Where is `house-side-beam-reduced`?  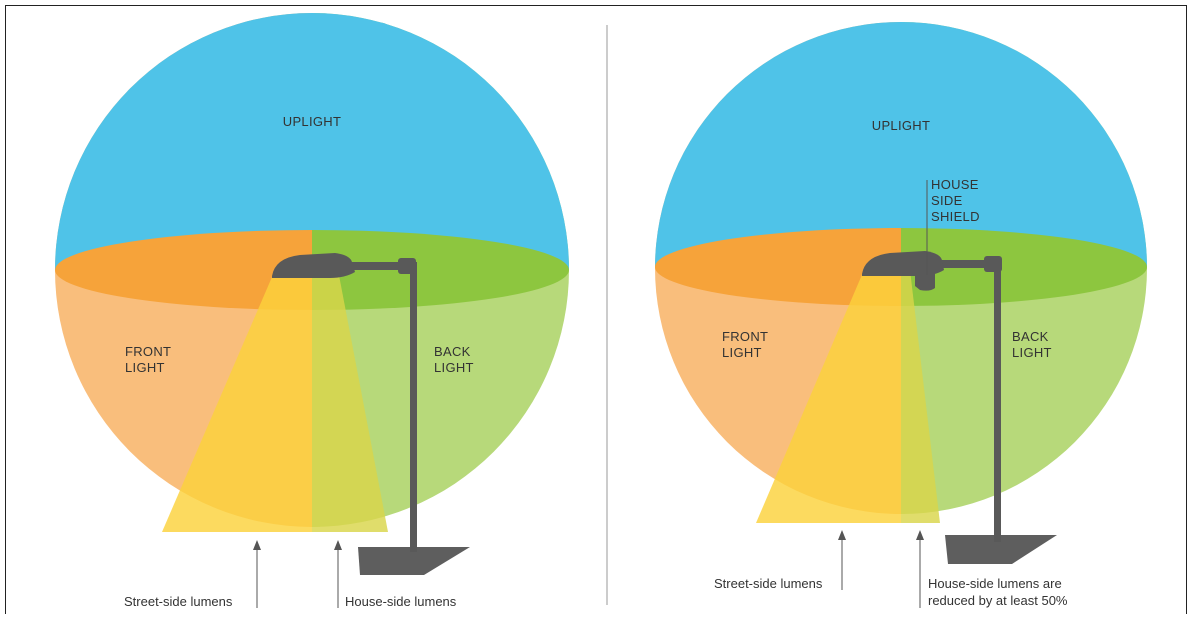
house-side-beam-reduced is located at coordinates (920, 396).